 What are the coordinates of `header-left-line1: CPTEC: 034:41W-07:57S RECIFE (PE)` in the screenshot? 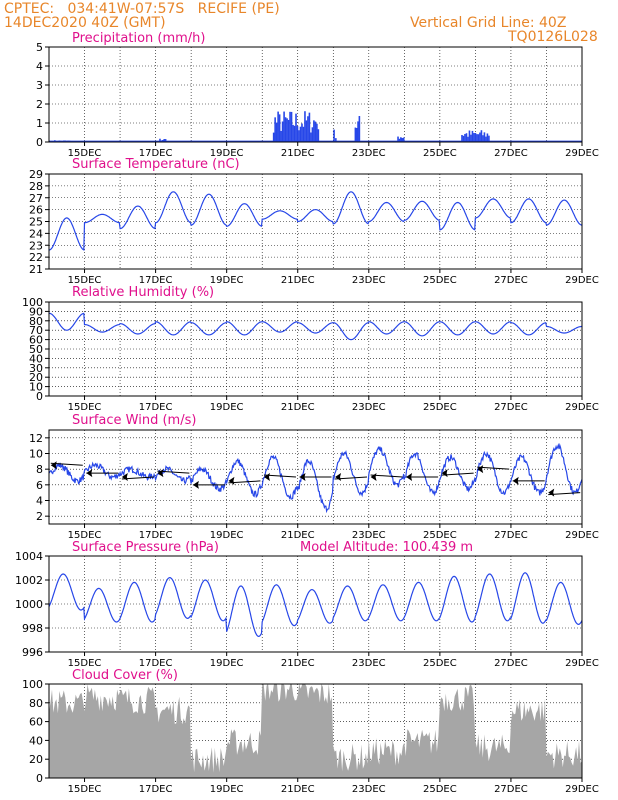 It's located at (142, 9).